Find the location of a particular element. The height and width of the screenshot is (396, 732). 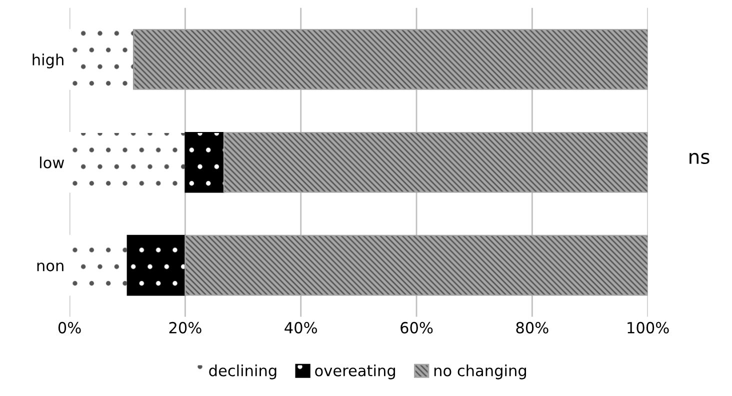

y-tick-label: high is located at coordinates (48, 61).